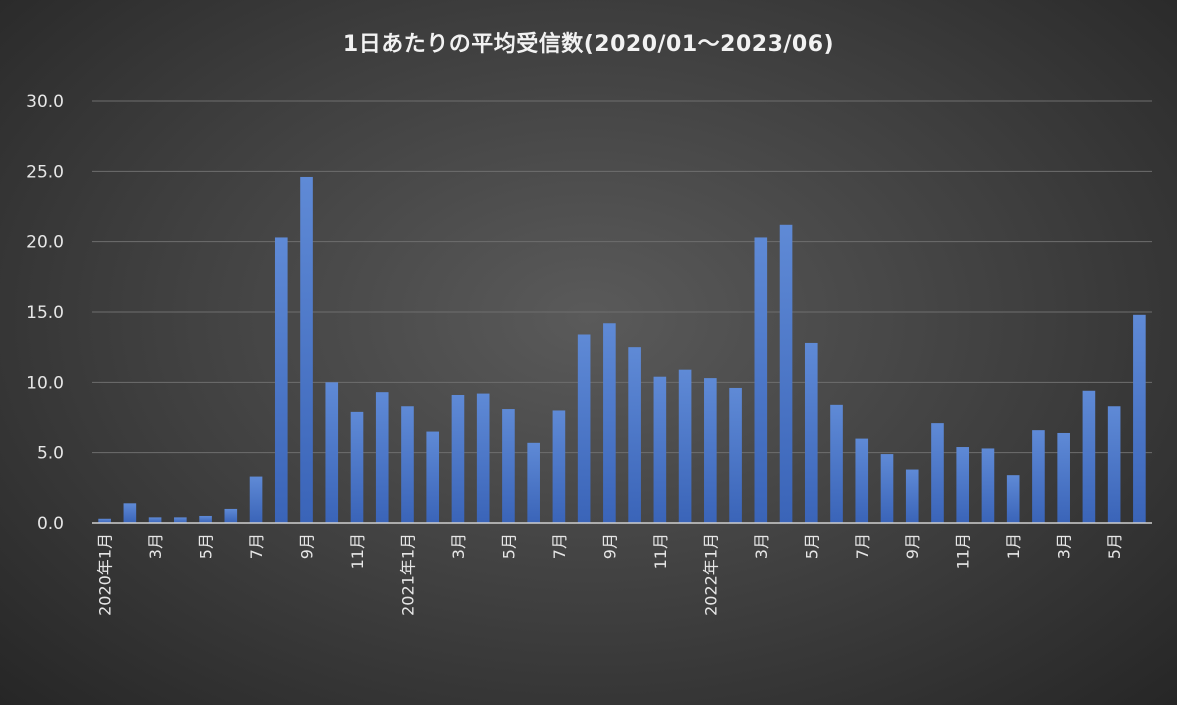 Image resolution: width=1177 pixels, height=705 pixels. Describe the element at coordinates (45, 383) in the screenshot. I see `y-tick-label: 10.0` at that location.